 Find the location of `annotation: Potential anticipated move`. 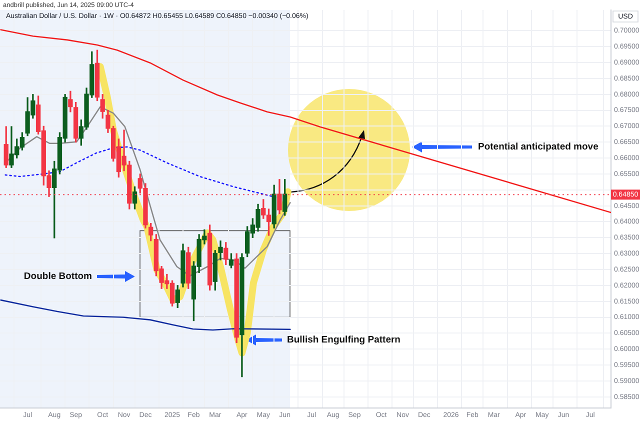

annotation: Potential anticipated move is located at coordinates (538, 147).